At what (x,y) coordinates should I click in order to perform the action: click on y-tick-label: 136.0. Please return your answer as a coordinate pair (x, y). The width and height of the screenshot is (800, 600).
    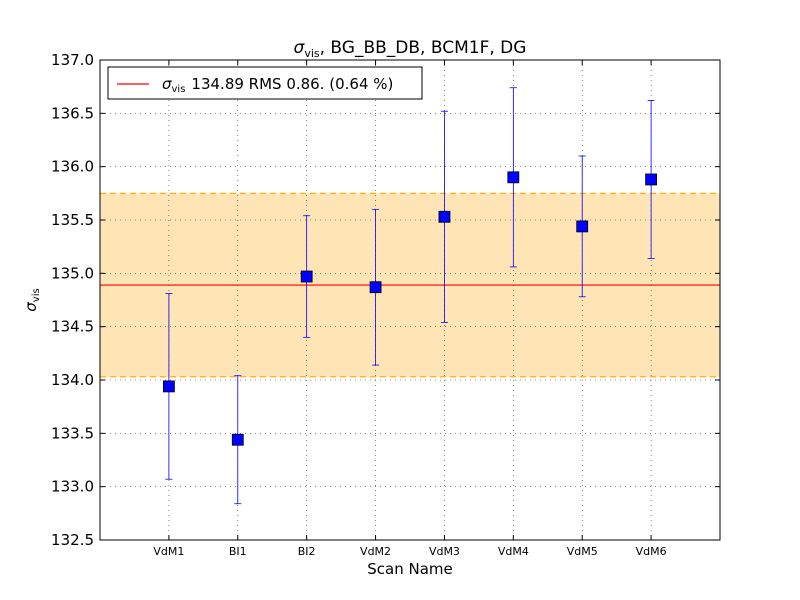
    Looking at the image, I should click on (72, 167).